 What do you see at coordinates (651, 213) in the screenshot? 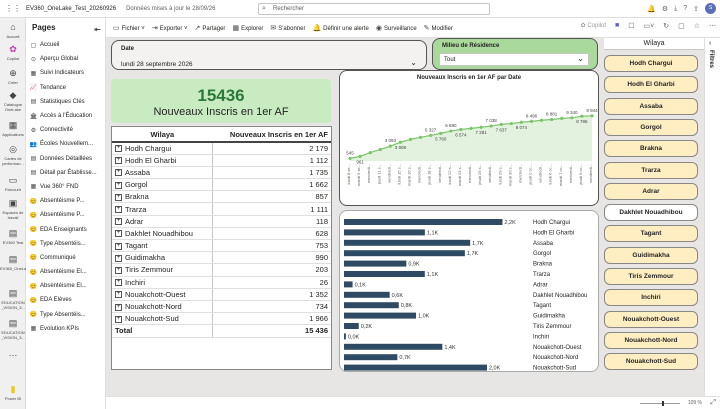
I see `wilaya-slicer-item: Dakhlet Nouadhibou` at bounding box center [651, 213].